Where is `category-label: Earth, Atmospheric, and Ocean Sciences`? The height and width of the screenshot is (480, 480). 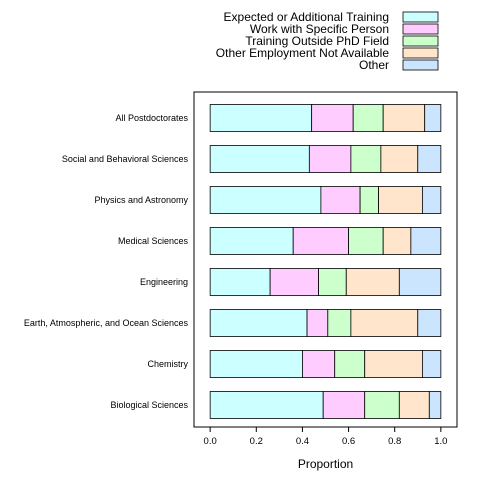
category-label: Earth, Atmospheric, and Ocean Sciences is located at coordinates (106, 323).